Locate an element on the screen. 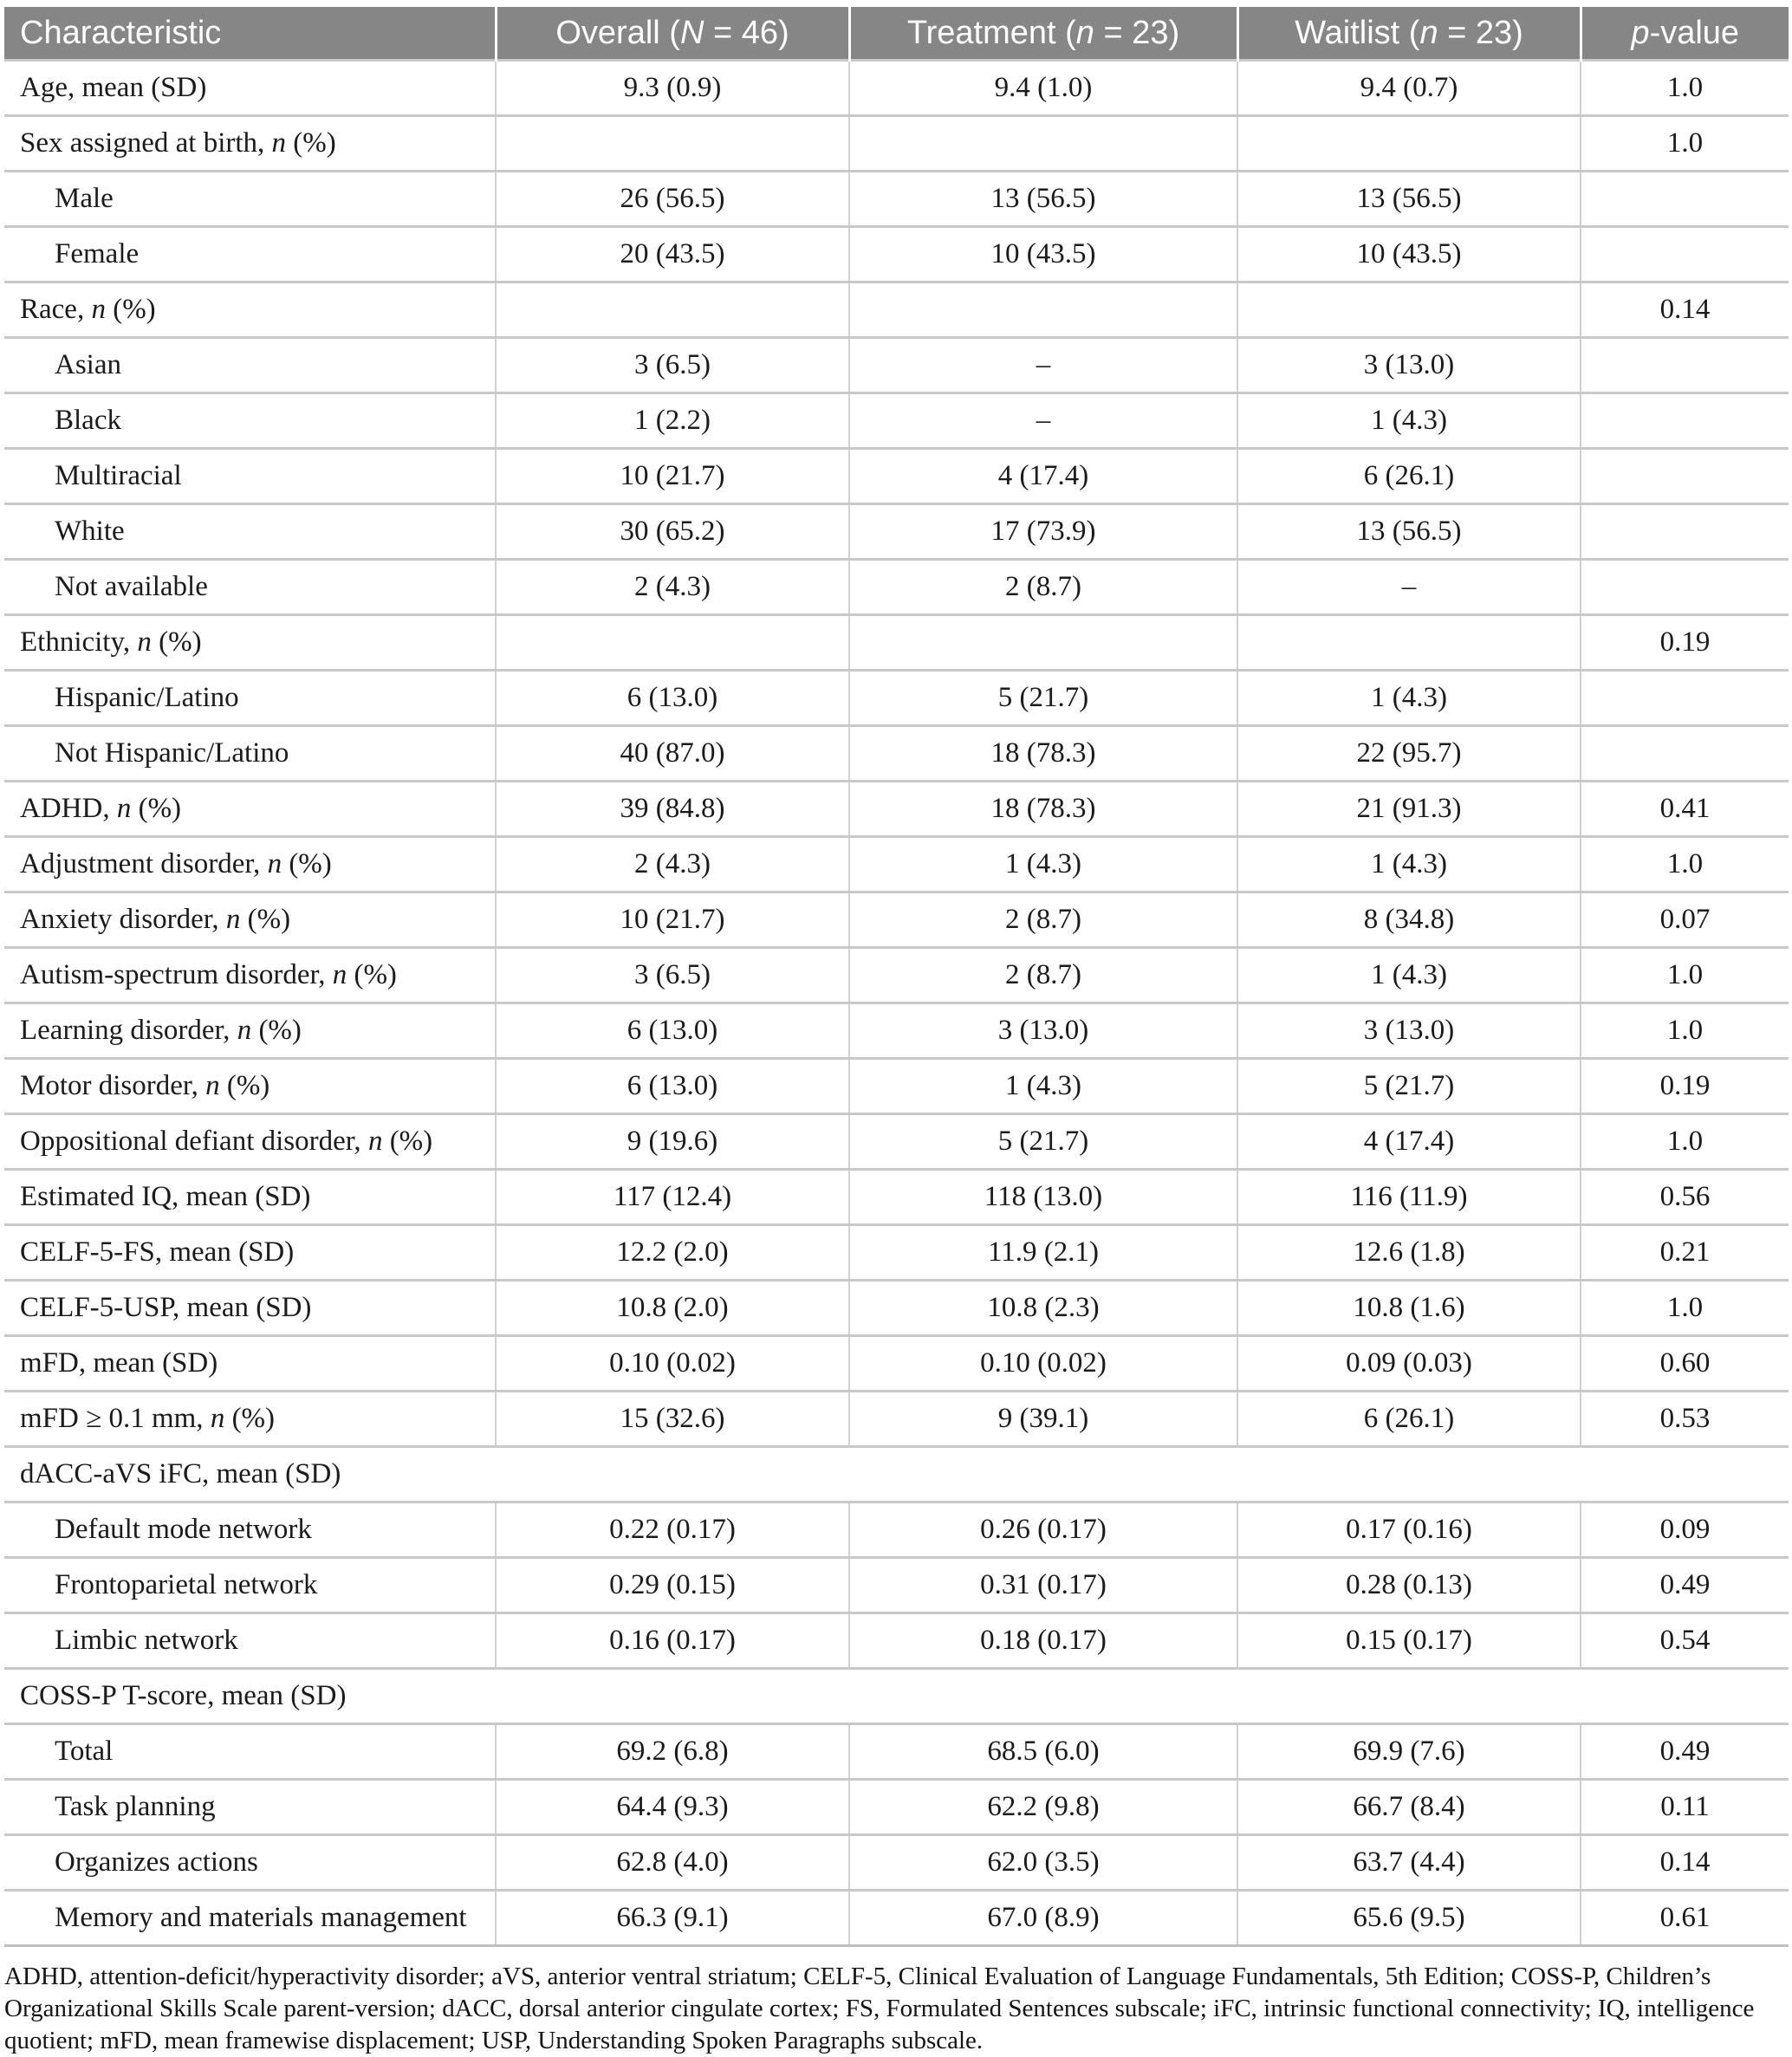  table-row: Race, n (%) 0.14 is located at coordinates (897, 309).